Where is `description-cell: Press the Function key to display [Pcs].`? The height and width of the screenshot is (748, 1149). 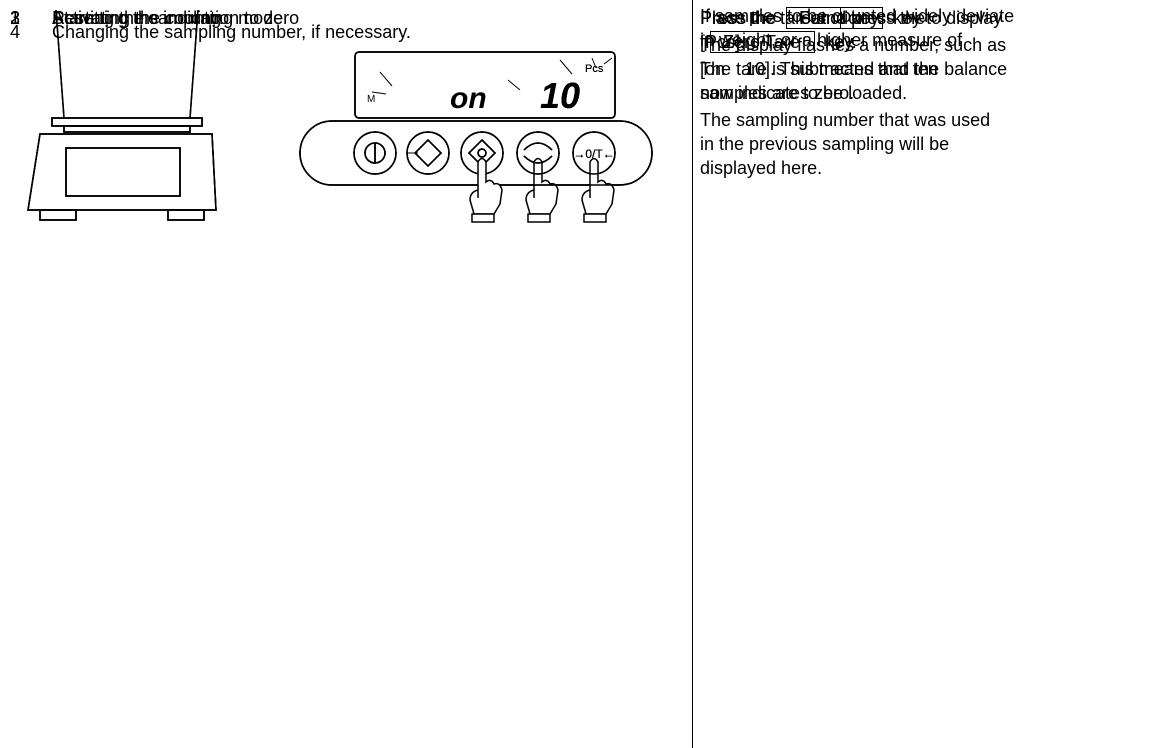
description-cell: Press the Function key to display [Pcs]. is located at coordinates (914, 31).